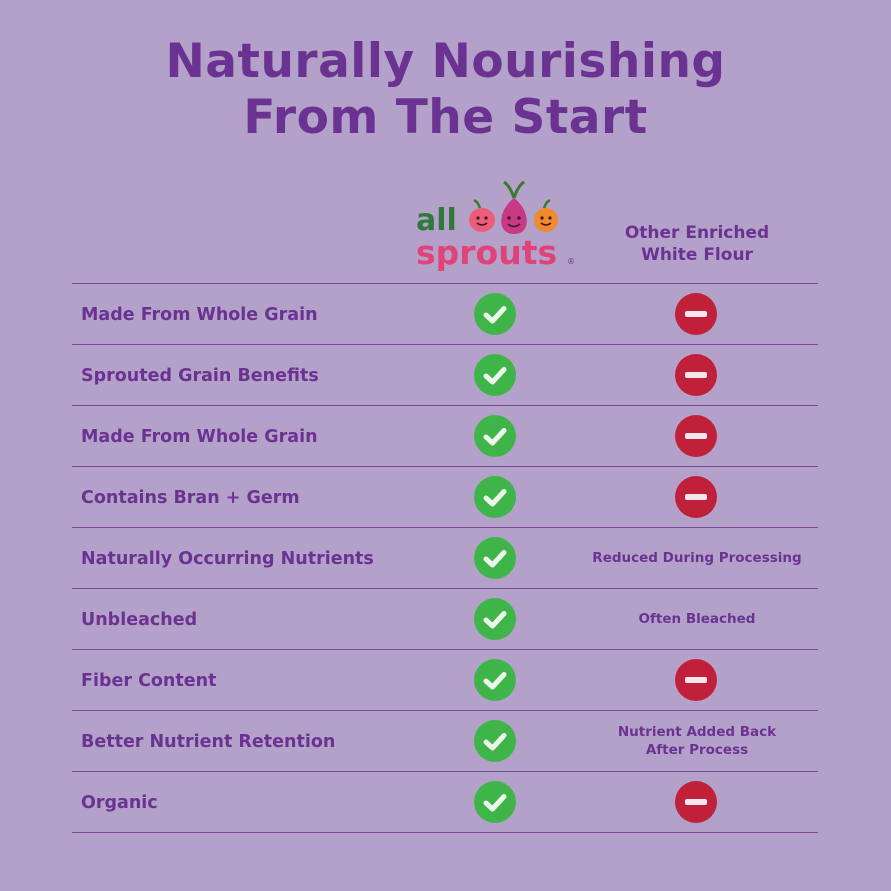 Image resolution: width=891 pixels, height=891 pixels. Describe the element at coordinates (208, 742) in the screenshot. I see `row-label: Better Nutrient Retention` at that location.